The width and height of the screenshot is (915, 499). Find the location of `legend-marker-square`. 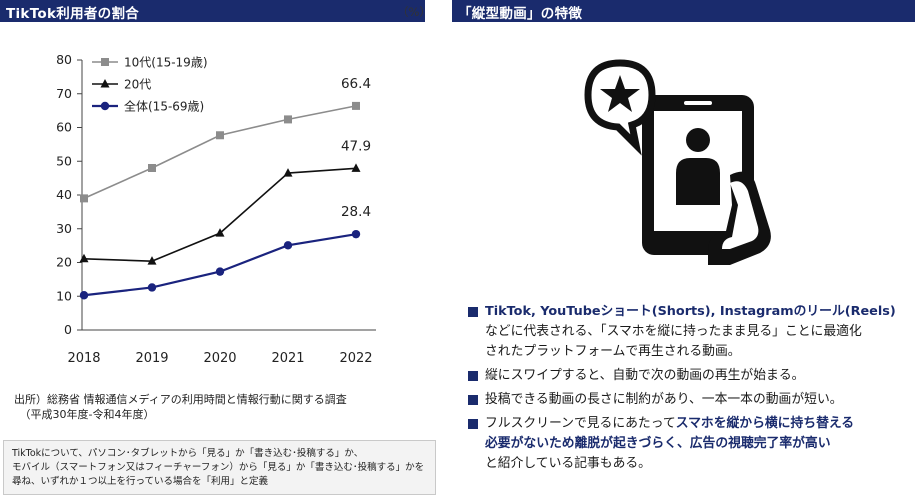

legend-marker-square is located at coordinates (105, 62).